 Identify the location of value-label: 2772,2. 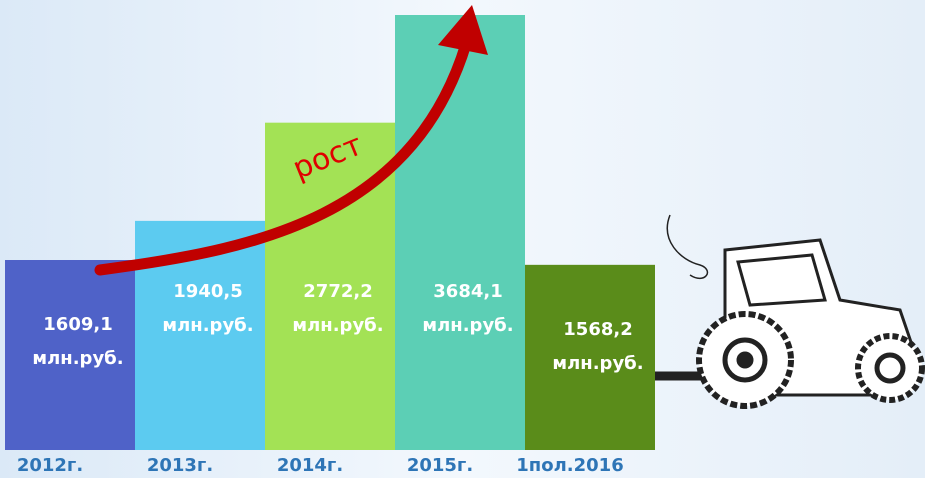
(337, 291).